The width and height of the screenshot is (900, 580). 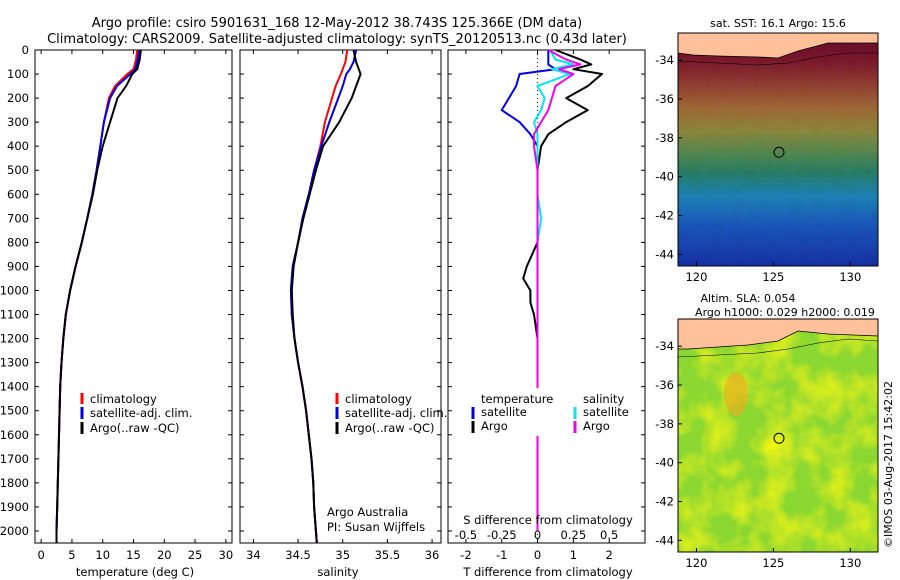 I want to click on x-tick-label: 15, so click(x=133, y=555).